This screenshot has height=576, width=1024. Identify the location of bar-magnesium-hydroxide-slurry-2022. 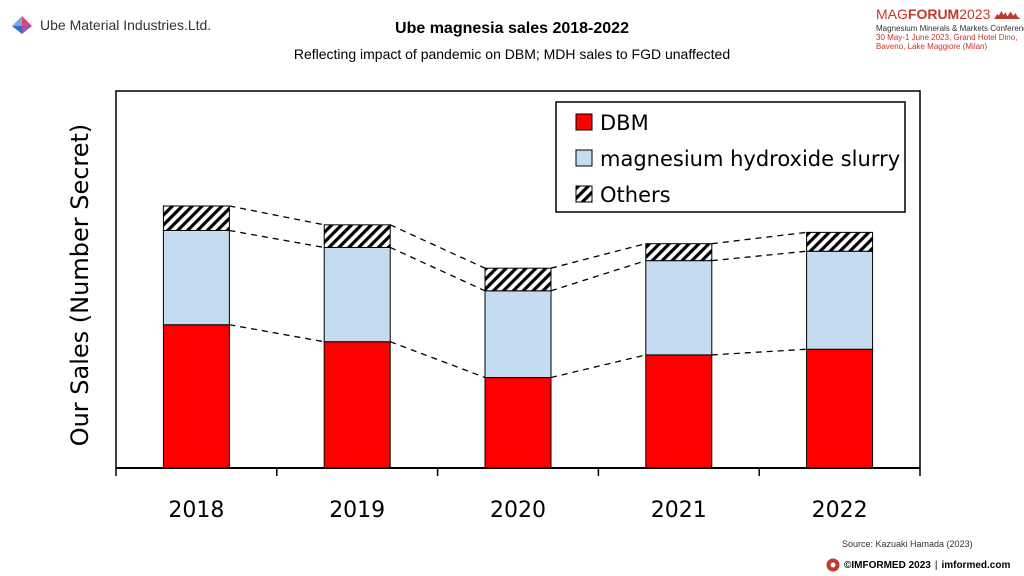
(840, 300).